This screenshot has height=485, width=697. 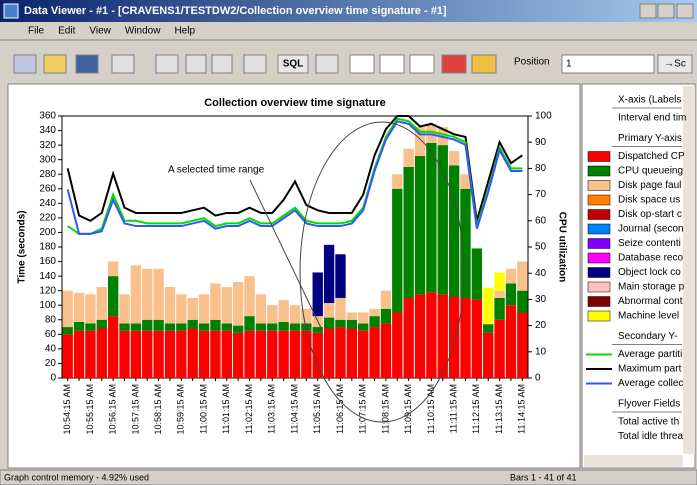 I want to click on menu-item: Window, so click(x=143, y=31).